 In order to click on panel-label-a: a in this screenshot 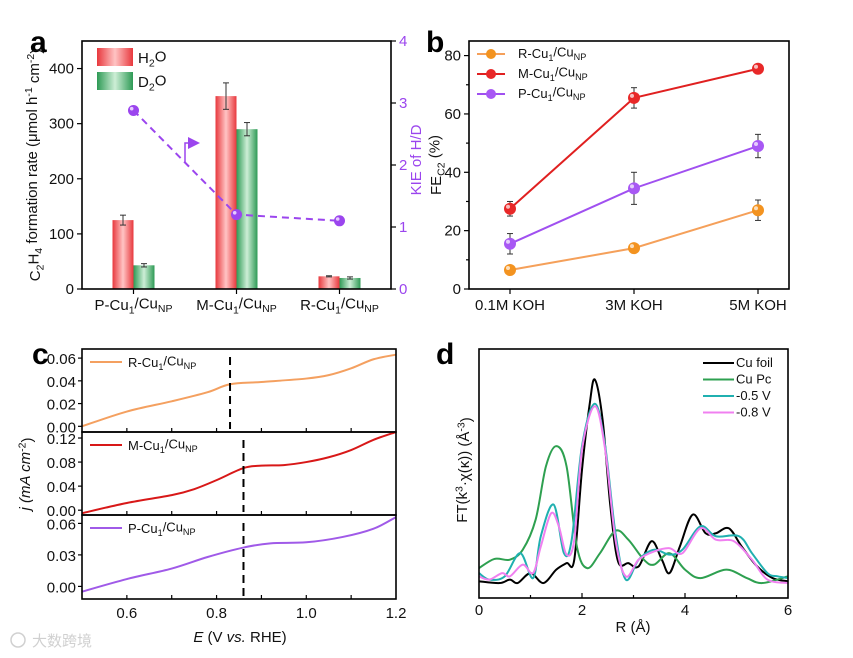, I will do `click(38, 42)`.